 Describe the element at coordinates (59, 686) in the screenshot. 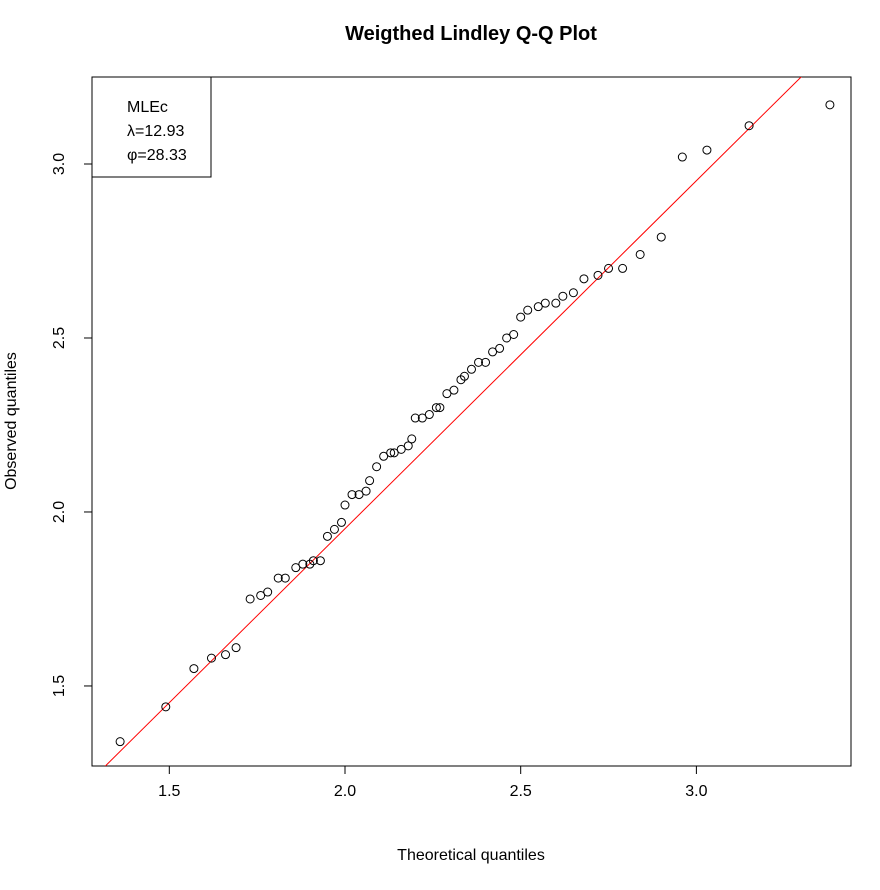

I see `y-tick-label: 1.5` at that location.